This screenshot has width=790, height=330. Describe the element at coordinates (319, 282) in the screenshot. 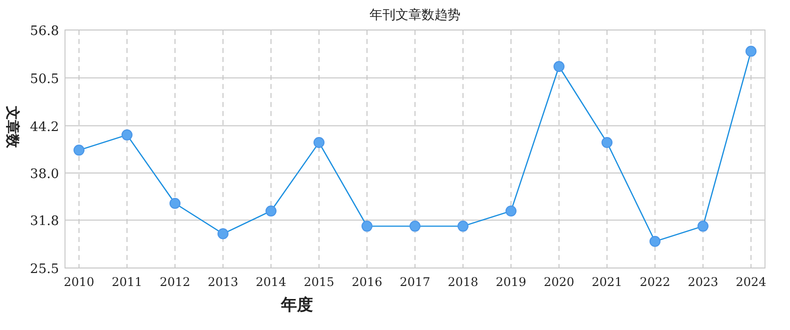

I see `x-tick-label: 2015` at that location.